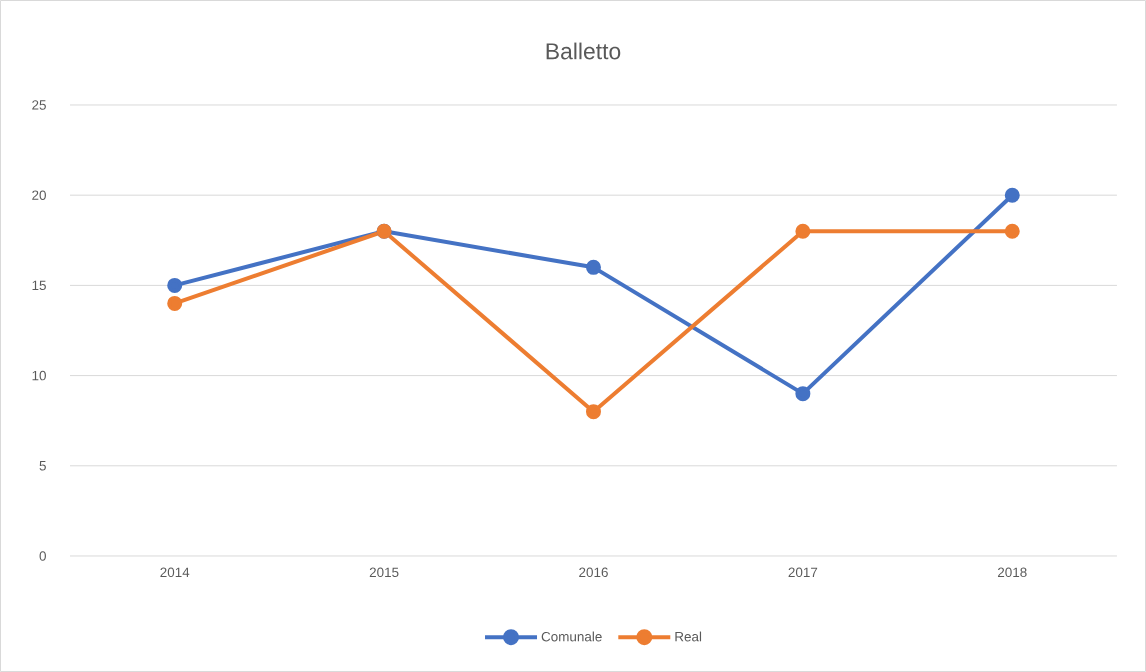  I want to click on y-tick-label: 20, so click(39, 195).